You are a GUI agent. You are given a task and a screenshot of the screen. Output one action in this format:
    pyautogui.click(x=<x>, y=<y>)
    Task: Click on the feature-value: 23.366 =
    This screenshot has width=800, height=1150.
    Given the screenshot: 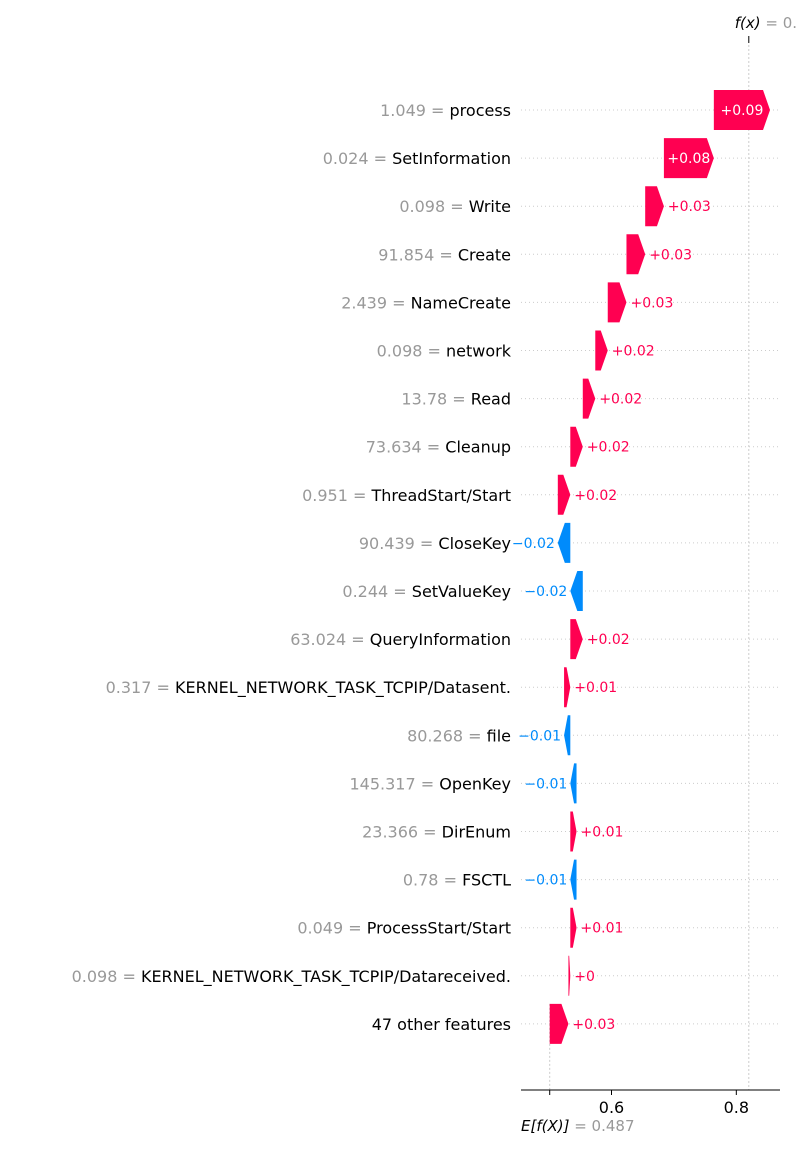 What is the action you would take?
    pyautogui.click(x=402, y=832)
    